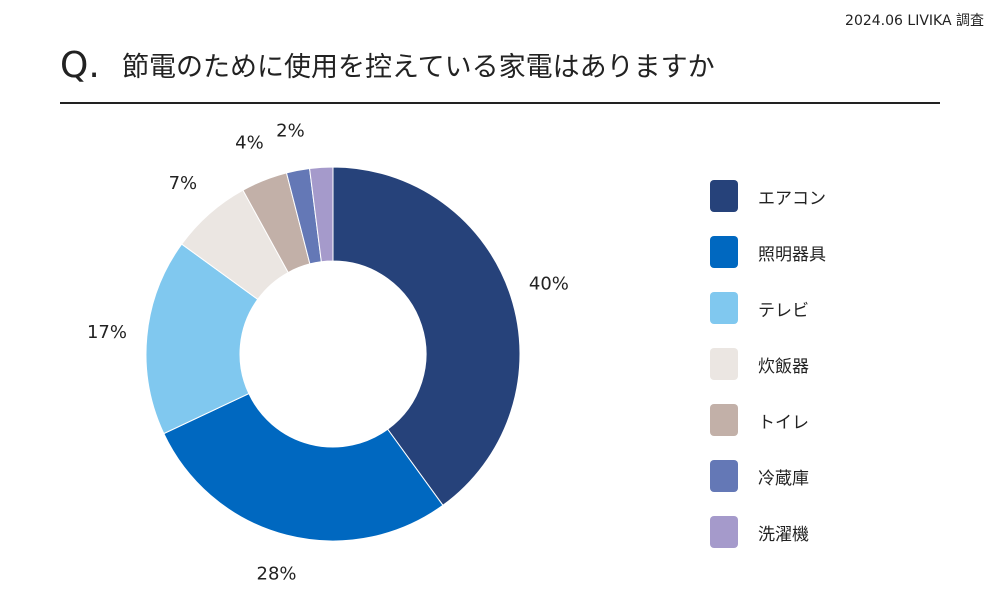 Image resolution: width=1000 pixels, height=600 pixels. Describe the element at coordinates (290, 131) in the screenshot. I see `slice-label-6: 2%` at that location.